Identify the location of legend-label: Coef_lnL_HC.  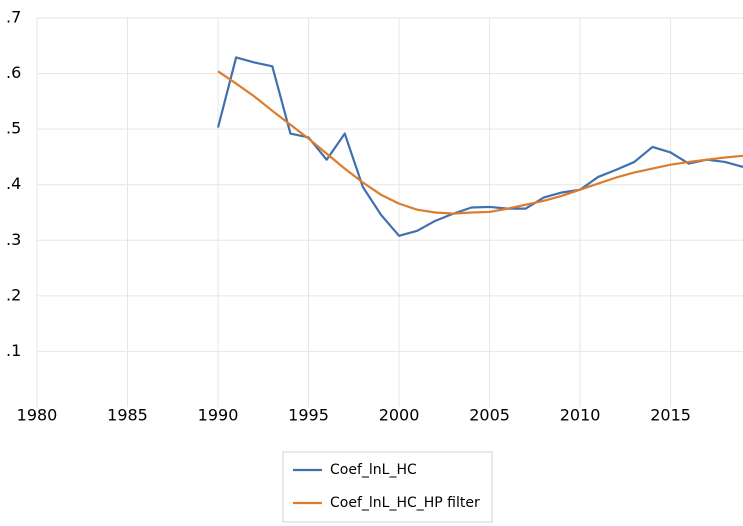
(373, 470).